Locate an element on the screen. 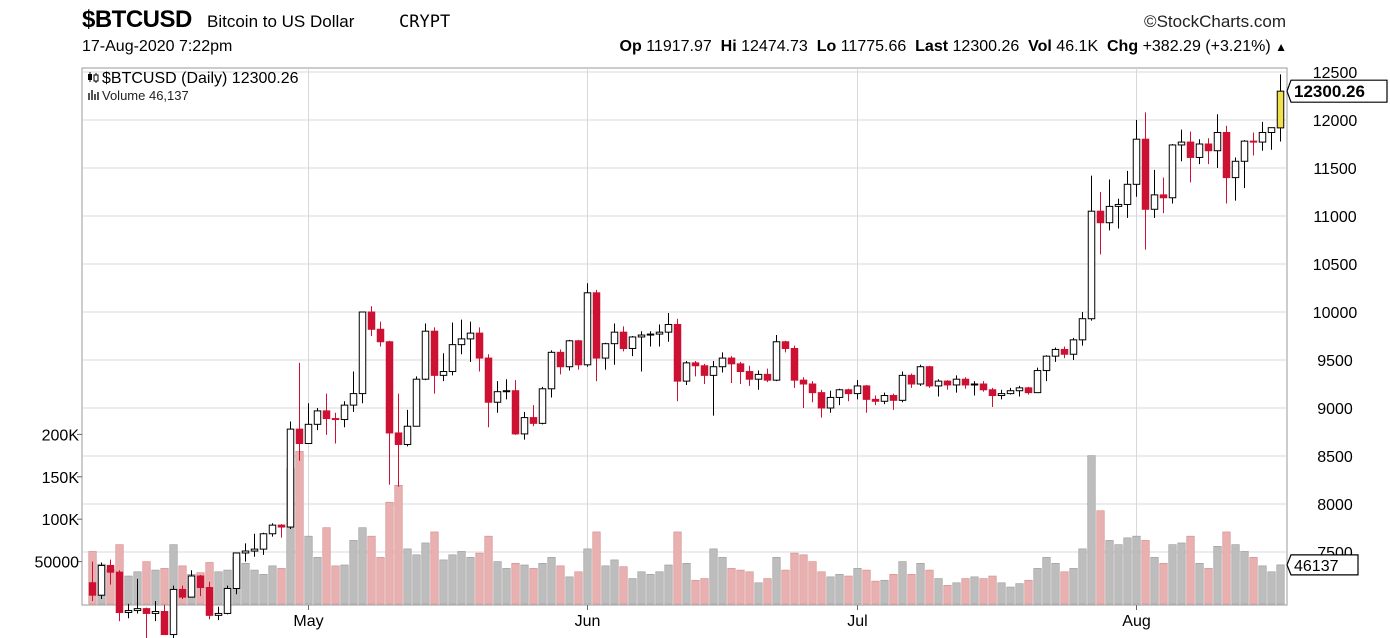 The image size is (1390, 638). volume-axis: 50000 100K 150K 200K is located at coordinates (58, 499).